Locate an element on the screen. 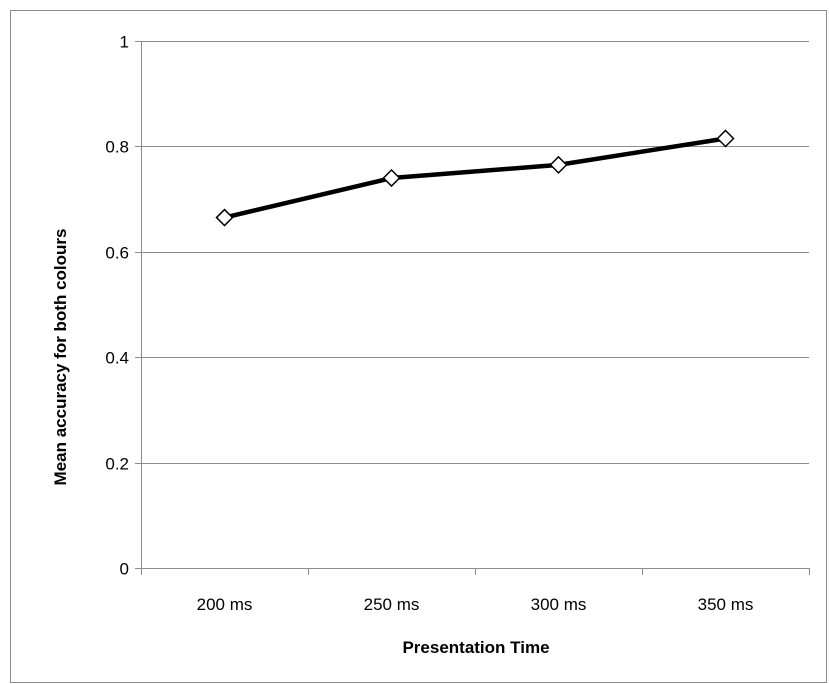  x-tick-label: 300 ms is located at coordinates (559, 604).